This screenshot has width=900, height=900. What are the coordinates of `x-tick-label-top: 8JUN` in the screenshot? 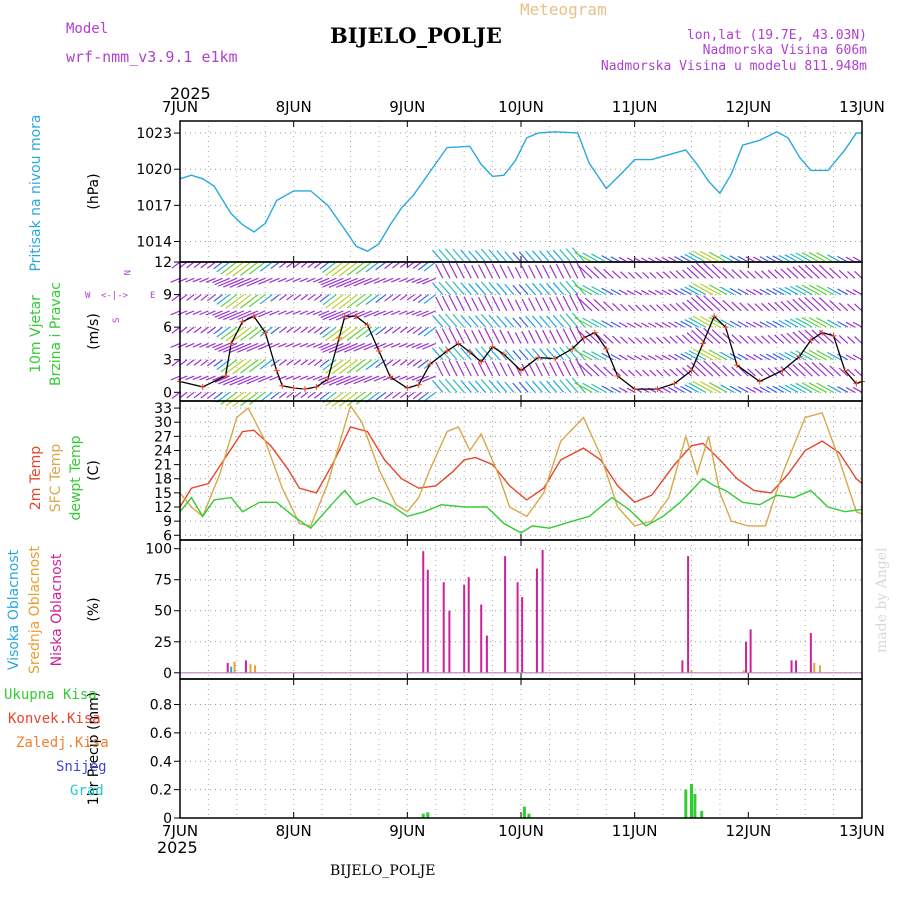 It's located at (294, 107).